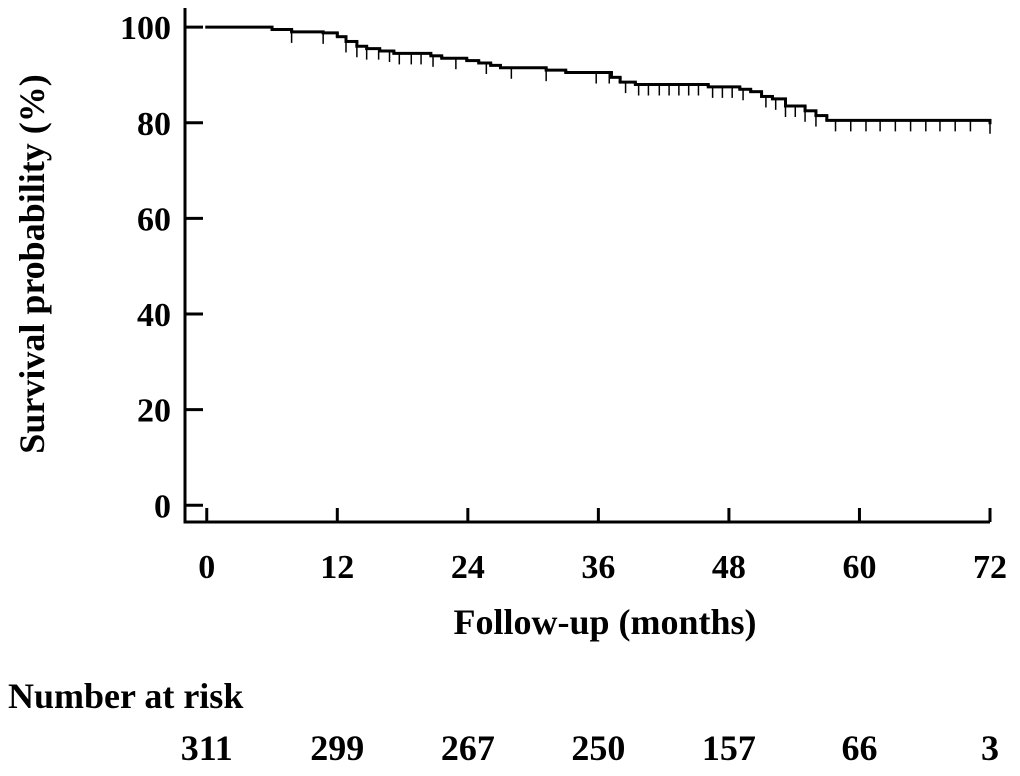 The image size is (1020, 776). Describe the element at coordinates (337, 748) in the screenshot. I see `risk-value: 299` at that location.